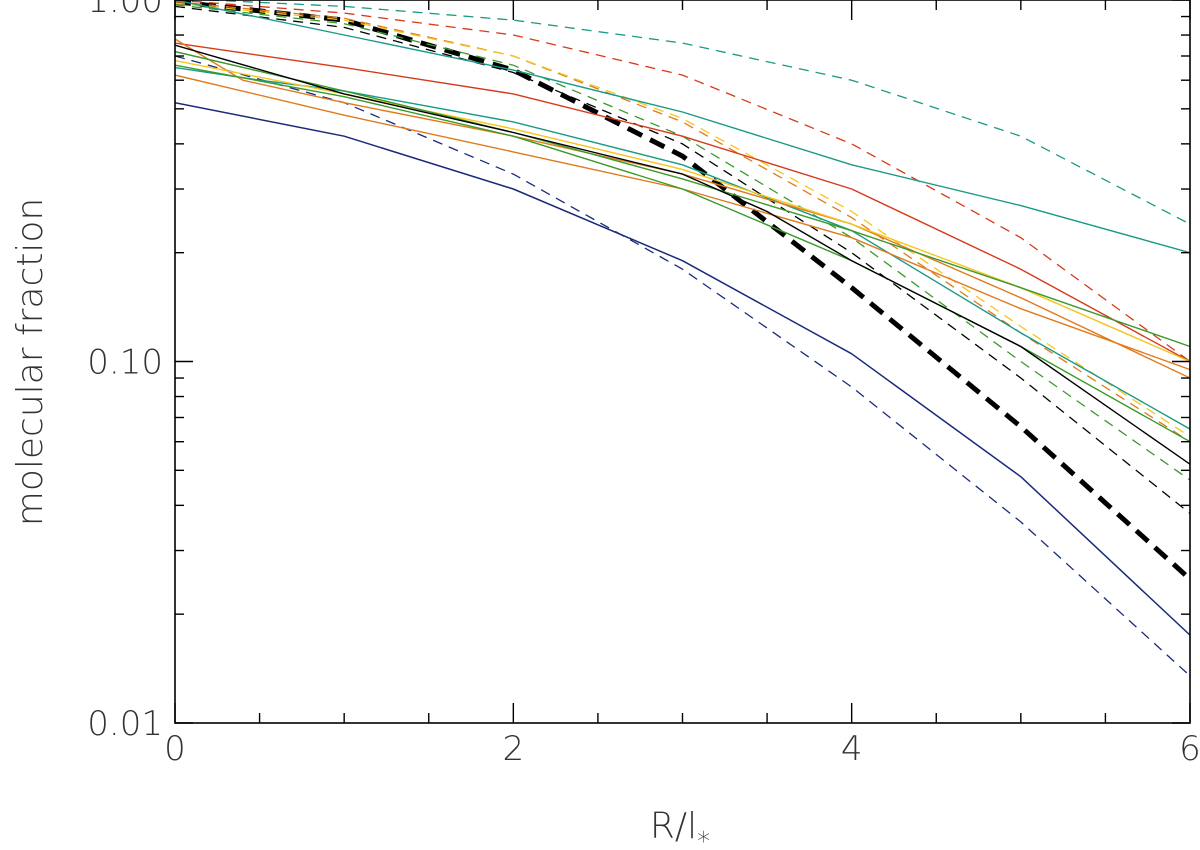 The width and height of the screenshot is (1200, 850). Describe the element at coordinates (703, 838) in the screenshot. I see `x-axis-title-subscript: *` at that location.